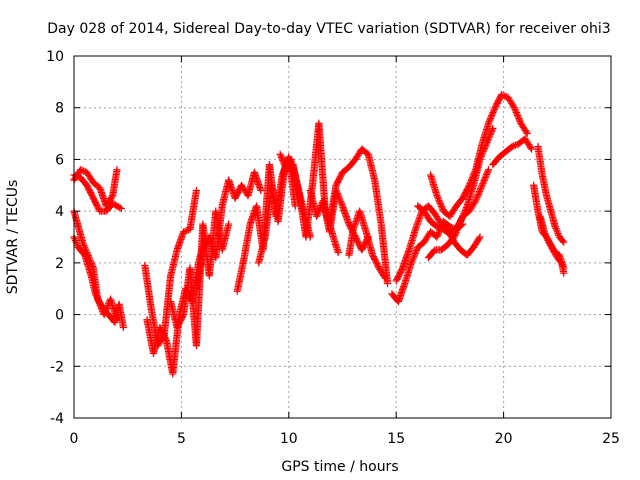 The width and height of the screenshot is (640, 480). What do you see at coordinates (74, 439) in the screenshot?
I see `x-tick-label: 0` at bounding box center [74, 439].